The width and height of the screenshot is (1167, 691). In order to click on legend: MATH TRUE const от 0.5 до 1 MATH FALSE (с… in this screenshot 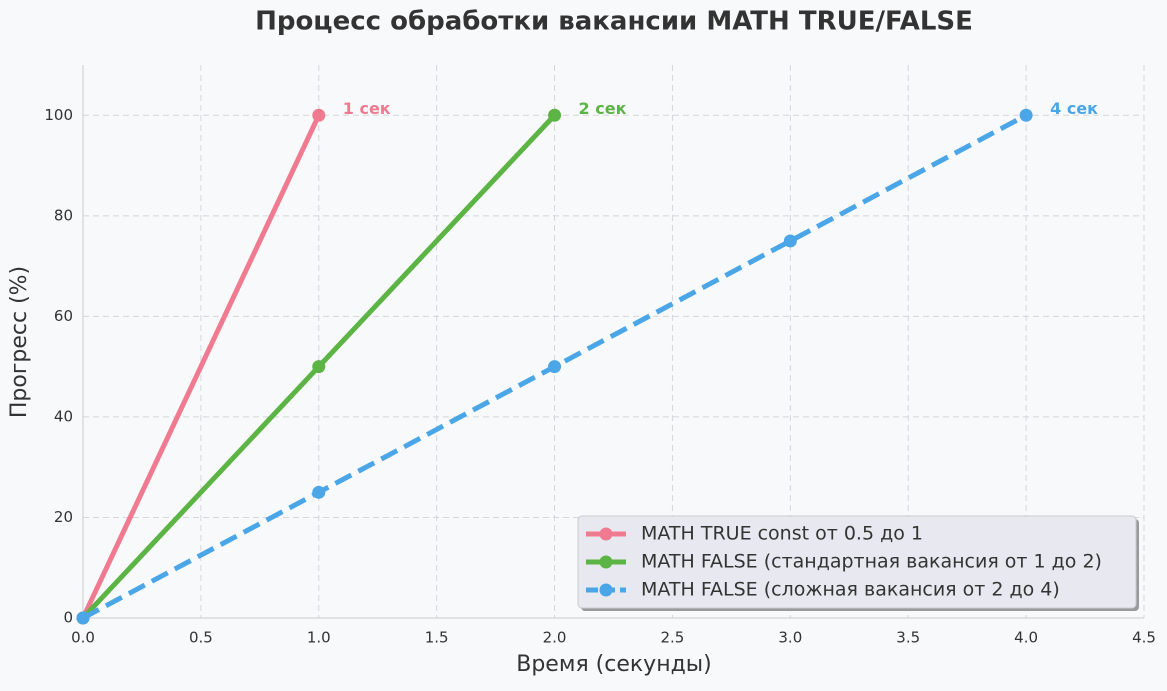, I will do `click(858, 563)`.